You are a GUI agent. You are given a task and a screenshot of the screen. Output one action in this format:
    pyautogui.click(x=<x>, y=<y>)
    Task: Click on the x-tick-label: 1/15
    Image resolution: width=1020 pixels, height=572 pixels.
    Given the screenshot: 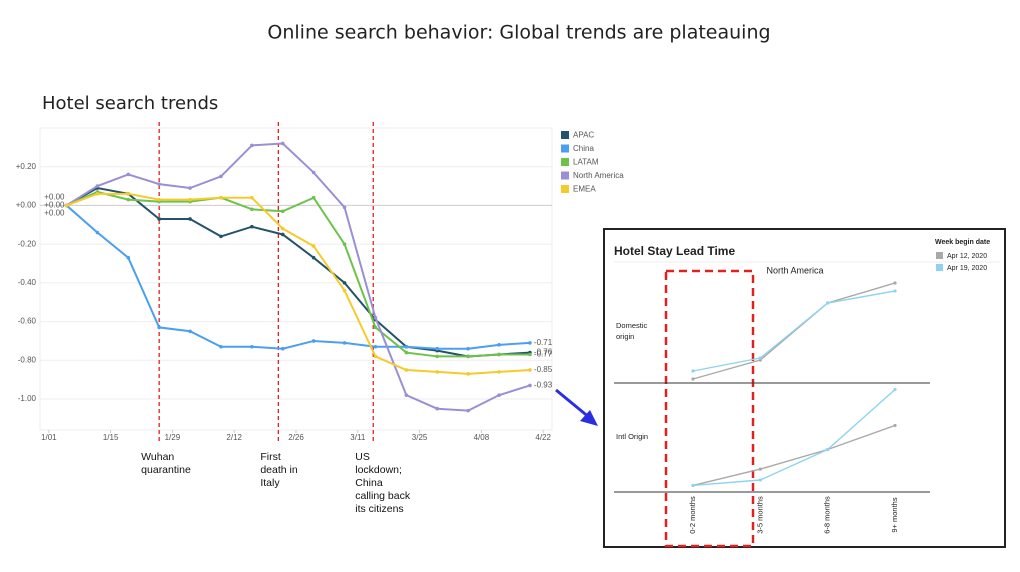 What is the action you would take?
    pyautogui.click(x=111, y=437)
    